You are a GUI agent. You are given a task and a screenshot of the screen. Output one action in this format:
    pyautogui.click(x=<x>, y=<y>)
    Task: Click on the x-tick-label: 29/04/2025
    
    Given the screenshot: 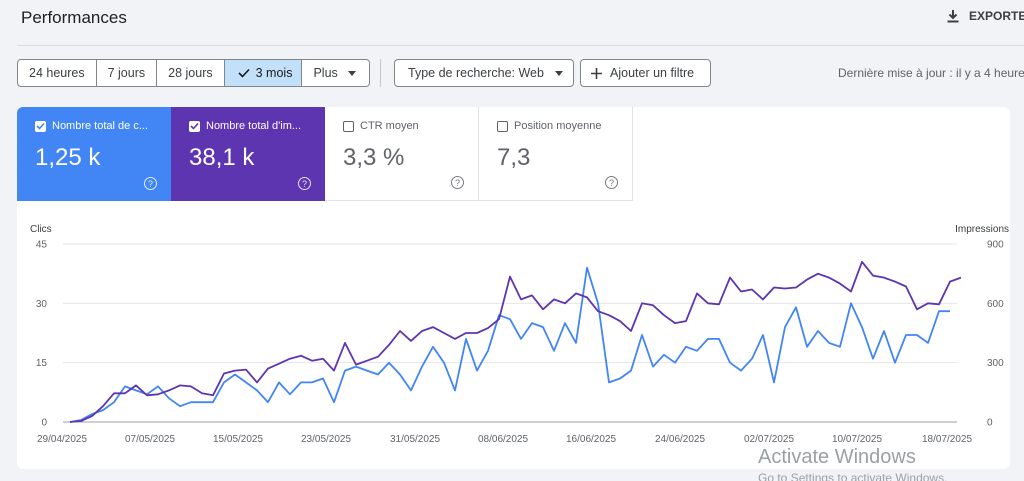 What is the action you would take?
    pyautogui.click(x=62, y=439)
    